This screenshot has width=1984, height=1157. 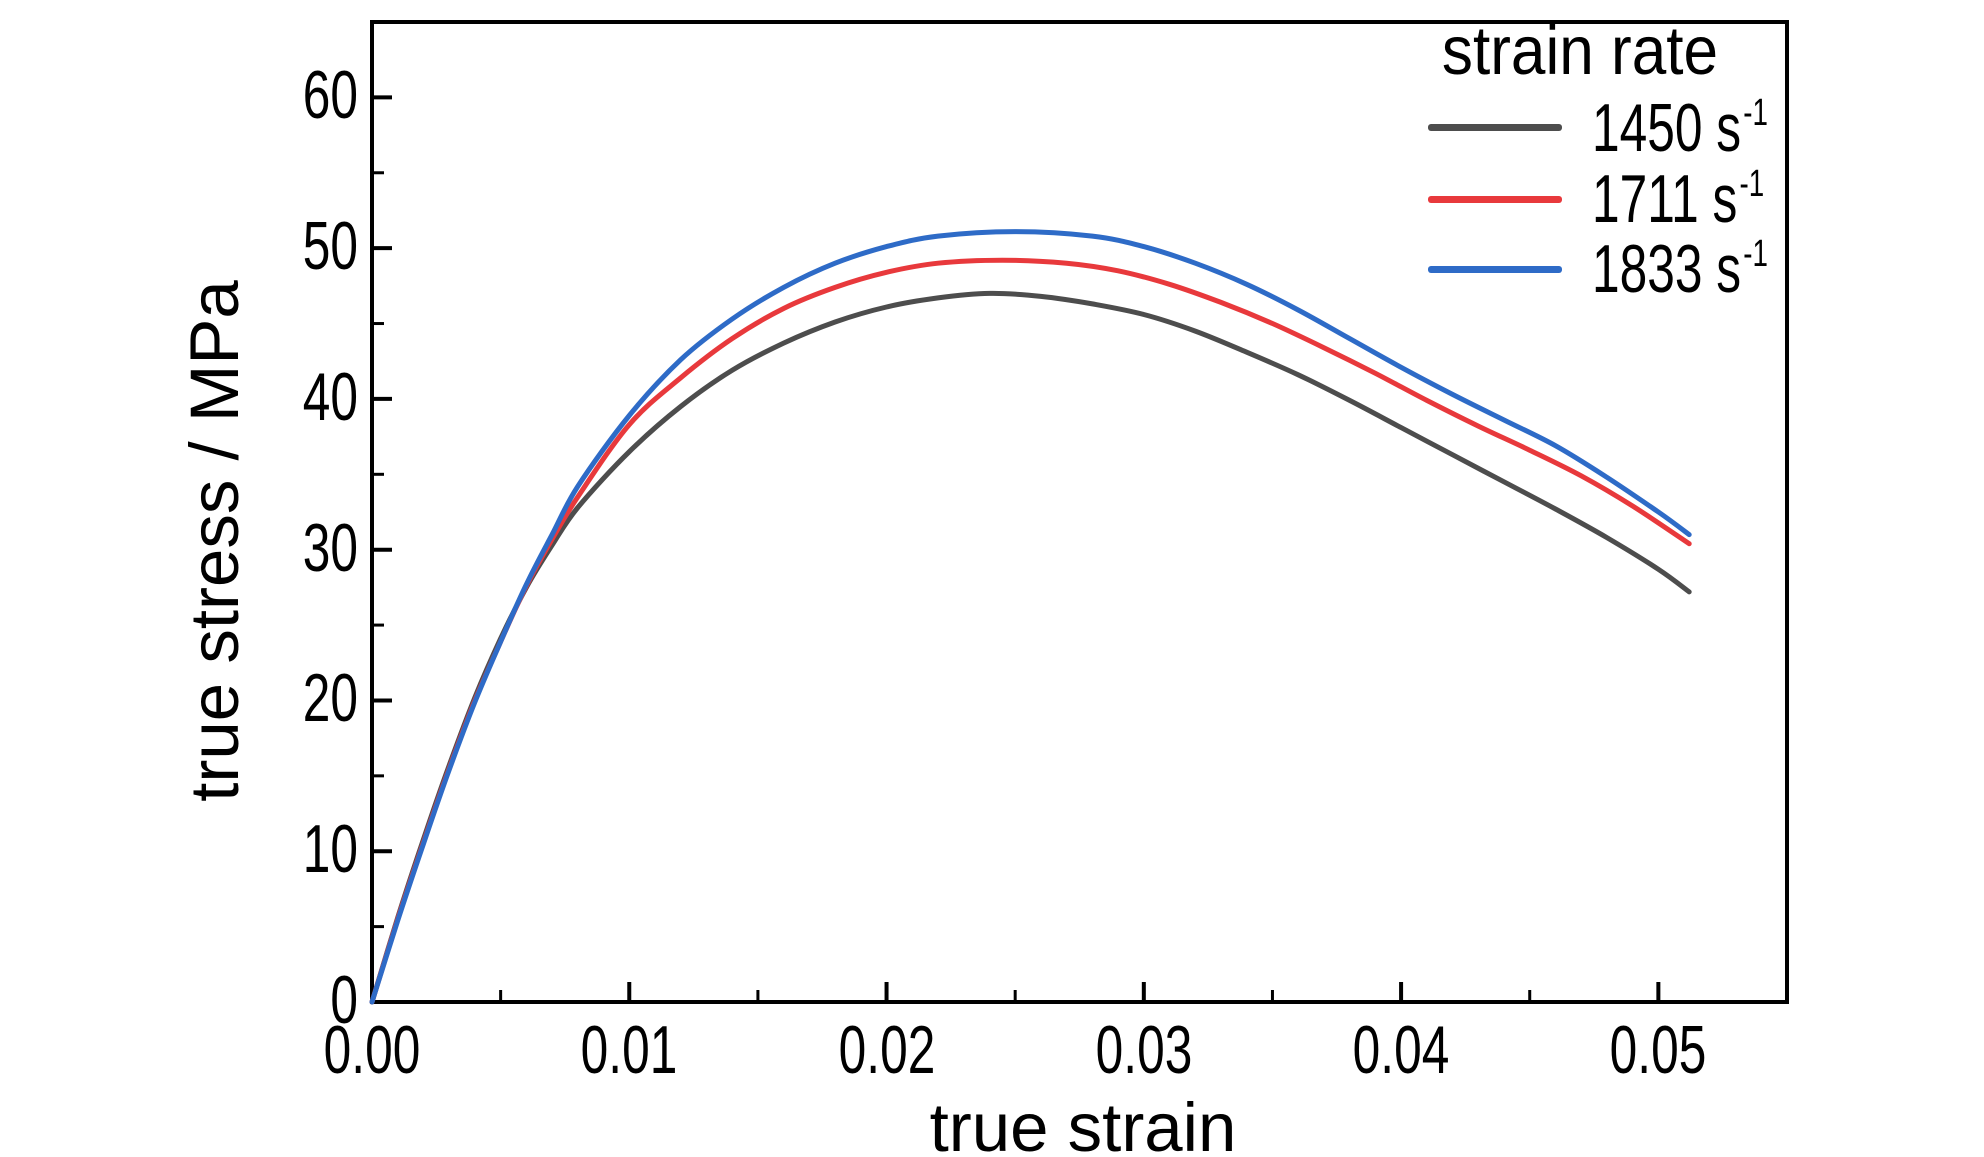 I want to click on x-tick-label: 0.03, so click(x=1144, y=1050).